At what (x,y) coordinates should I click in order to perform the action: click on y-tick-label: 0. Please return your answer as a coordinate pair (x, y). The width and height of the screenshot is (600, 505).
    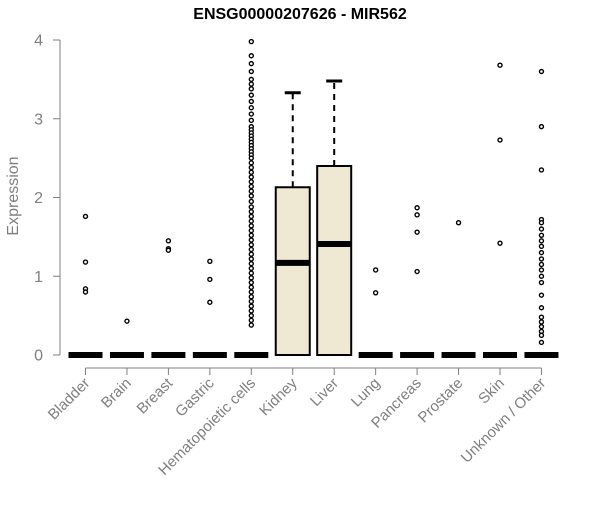
    Looking at the image, I should click on (38, 356).